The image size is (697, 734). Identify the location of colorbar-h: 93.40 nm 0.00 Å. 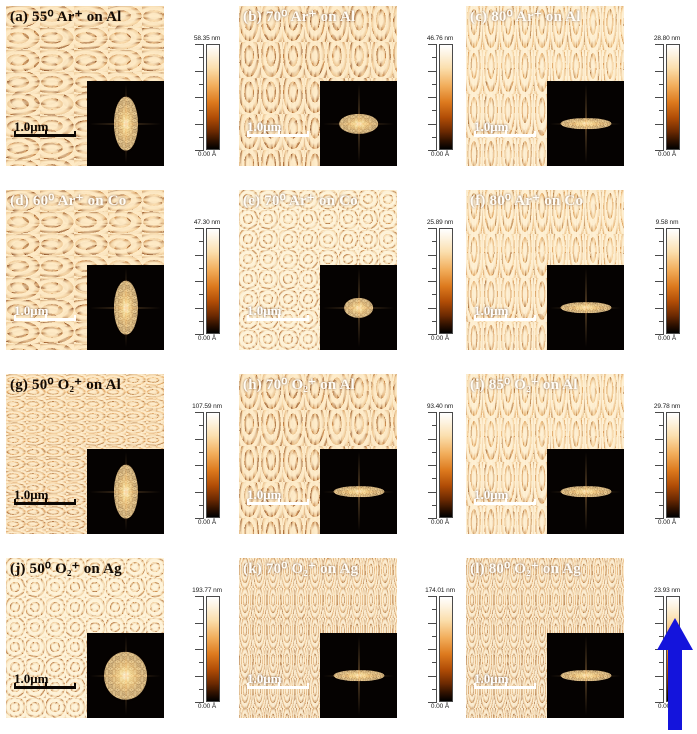
(440, 465).